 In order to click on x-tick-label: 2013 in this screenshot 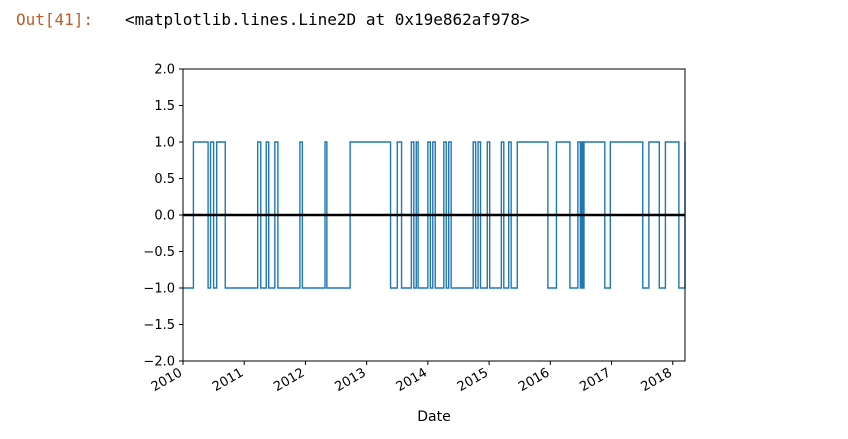, I will do `click(350, 380)`.